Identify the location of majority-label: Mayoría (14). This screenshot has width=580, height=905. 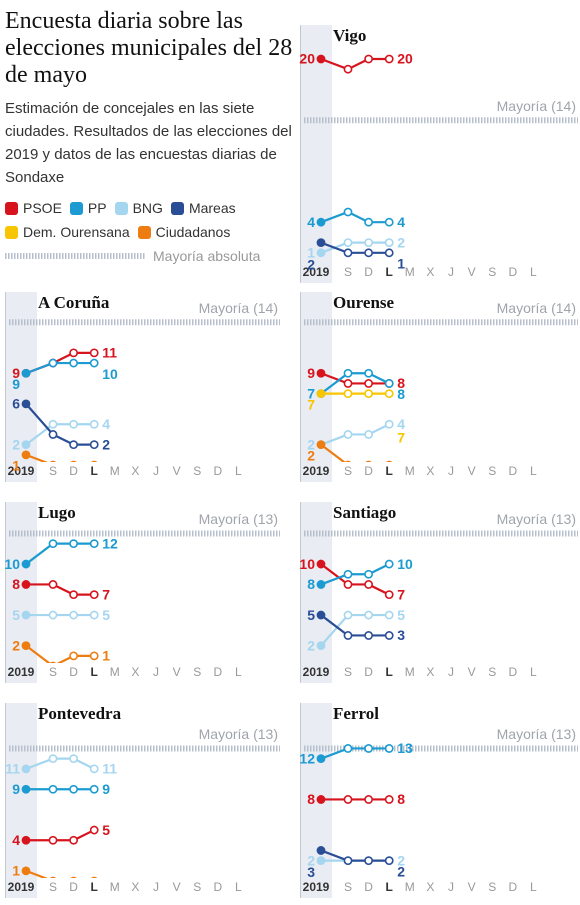
(536, 308).